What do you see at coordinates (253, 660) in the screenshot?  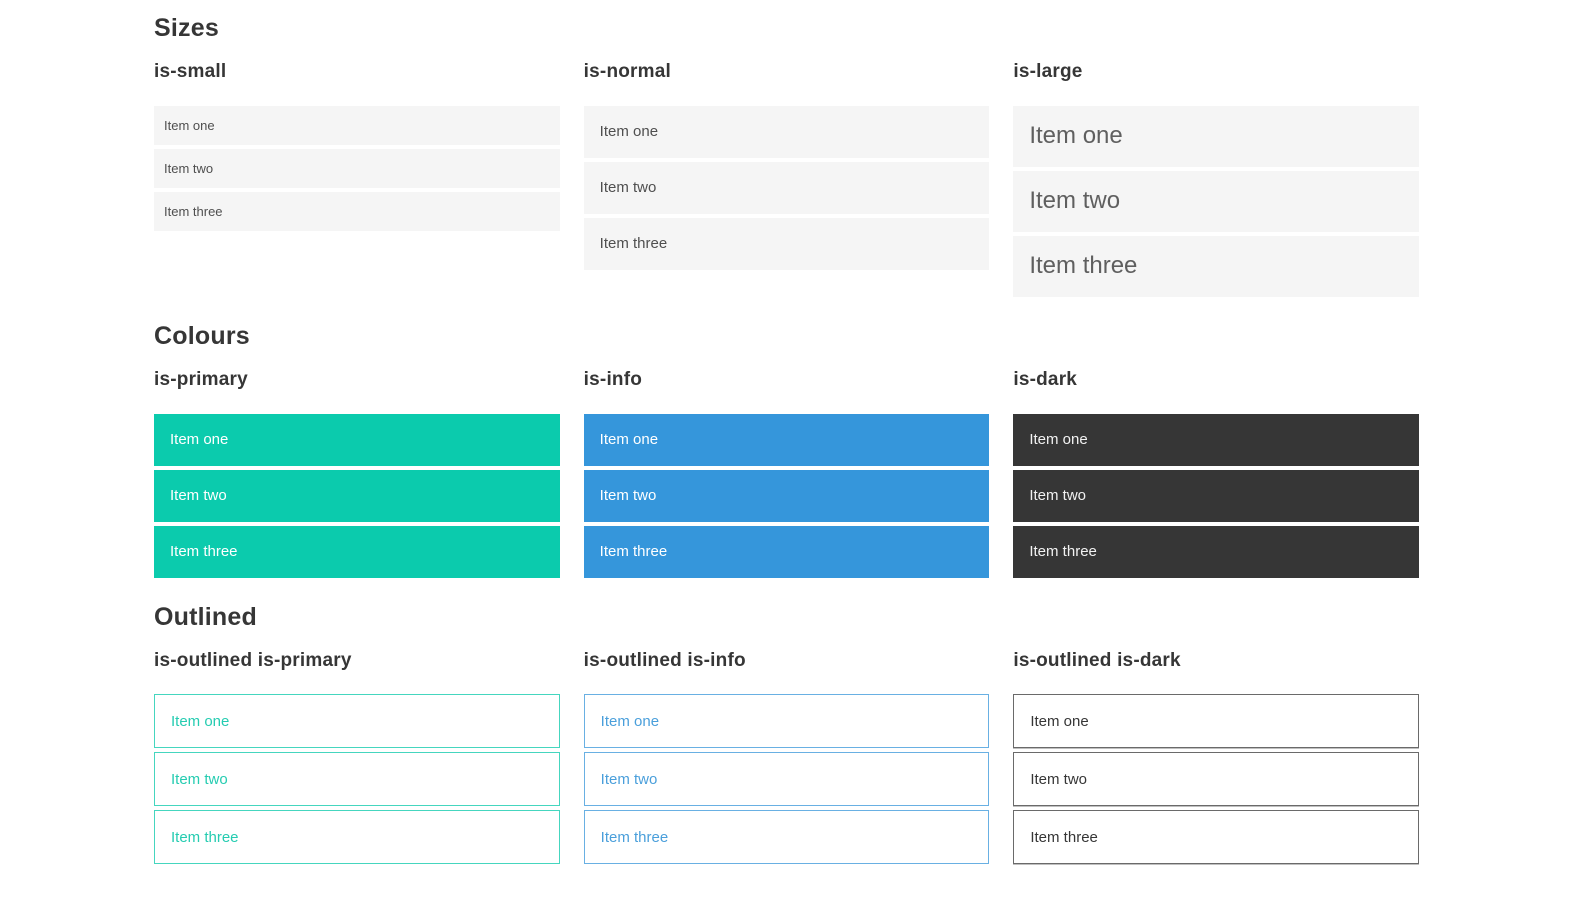 I see `column-heading: is-outlined is-primary` at bounding box center [253, 660].